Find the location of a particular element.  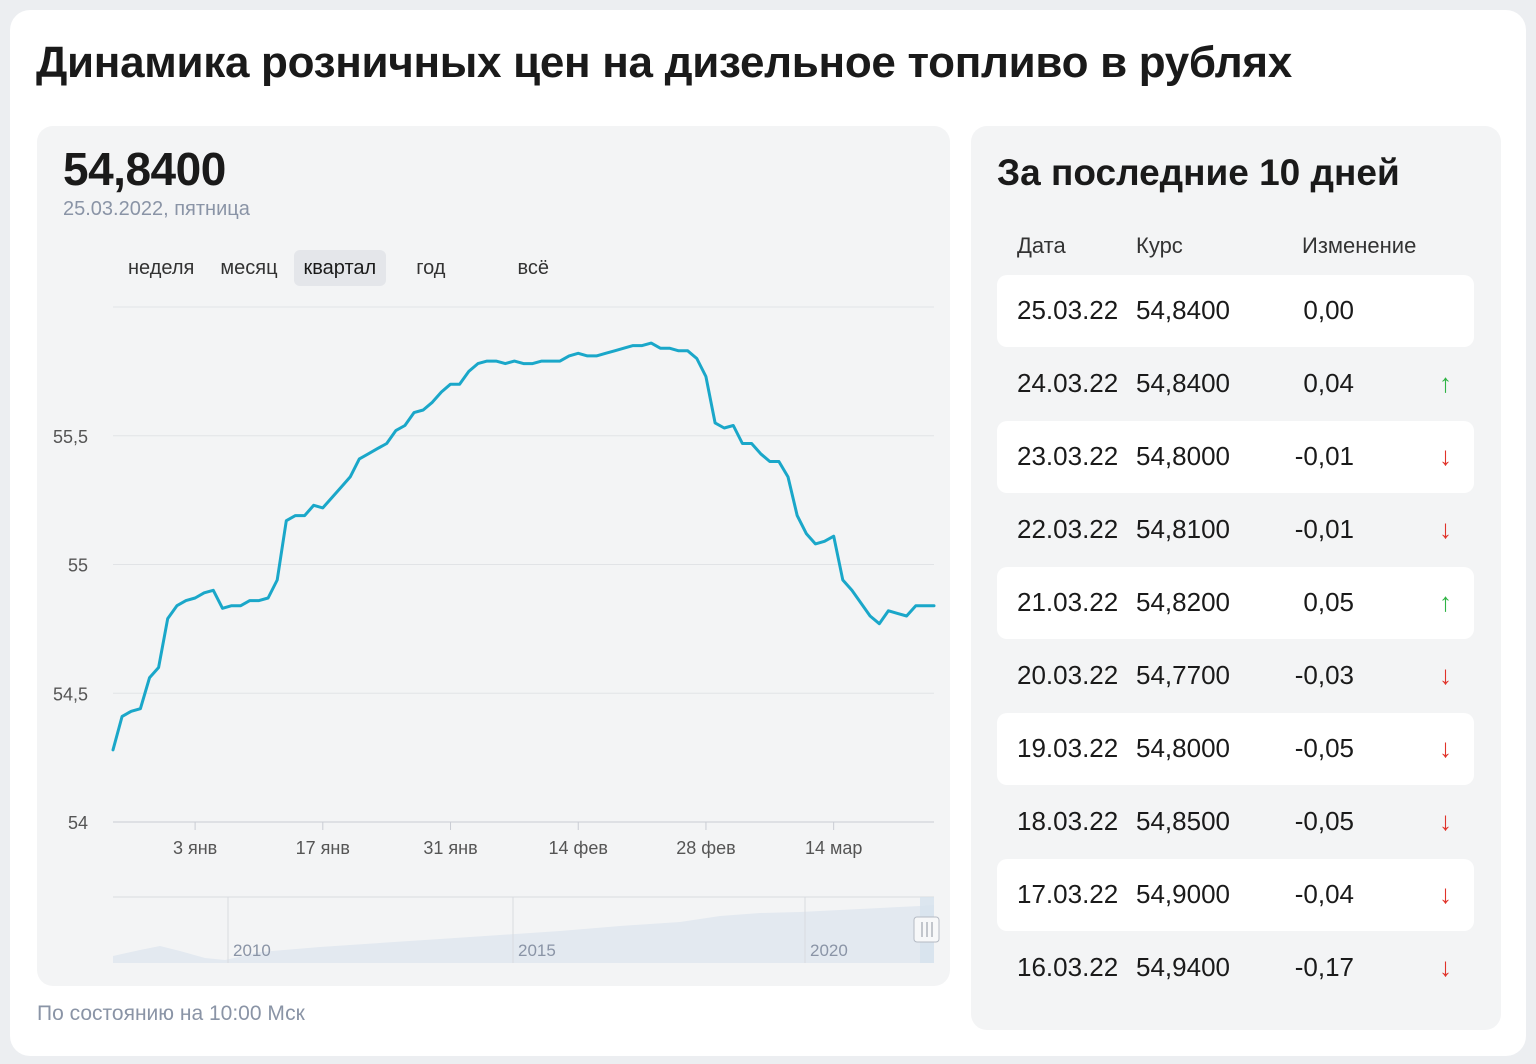

x-tick-label: 17 янв is located at coordinates (323, 848).